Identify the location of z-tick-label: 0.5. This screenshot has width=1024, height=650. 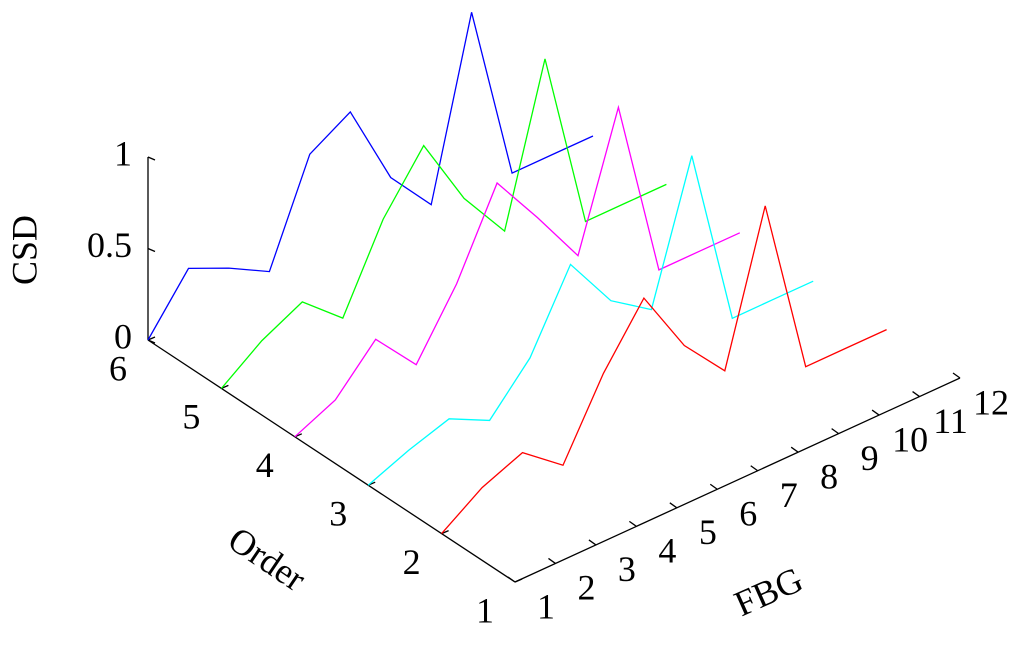
(109, 245).